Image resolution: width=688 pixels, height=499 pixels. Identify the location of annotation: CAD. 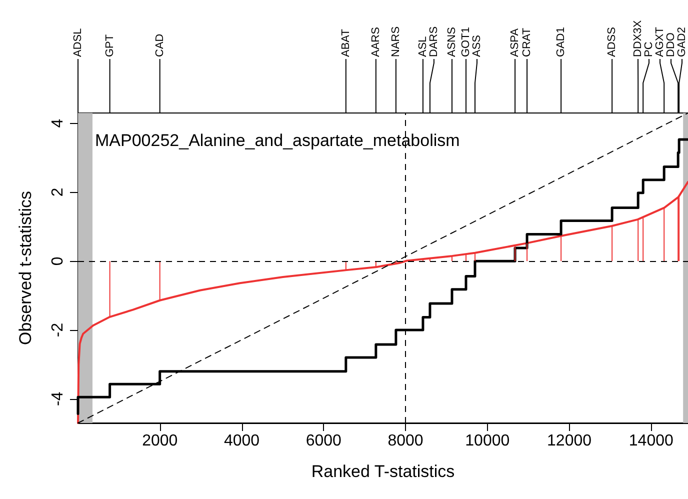
(160, 45).